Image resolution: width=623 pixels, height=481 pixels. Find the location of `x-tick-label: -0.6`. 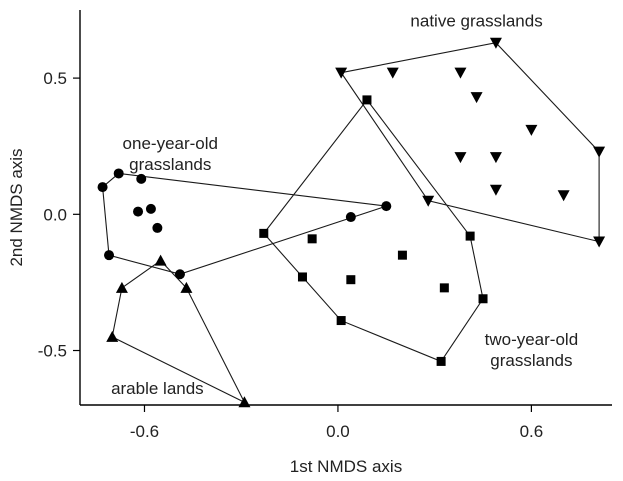

x-tick-label: -0.6 is located at coordinates (144, 431).